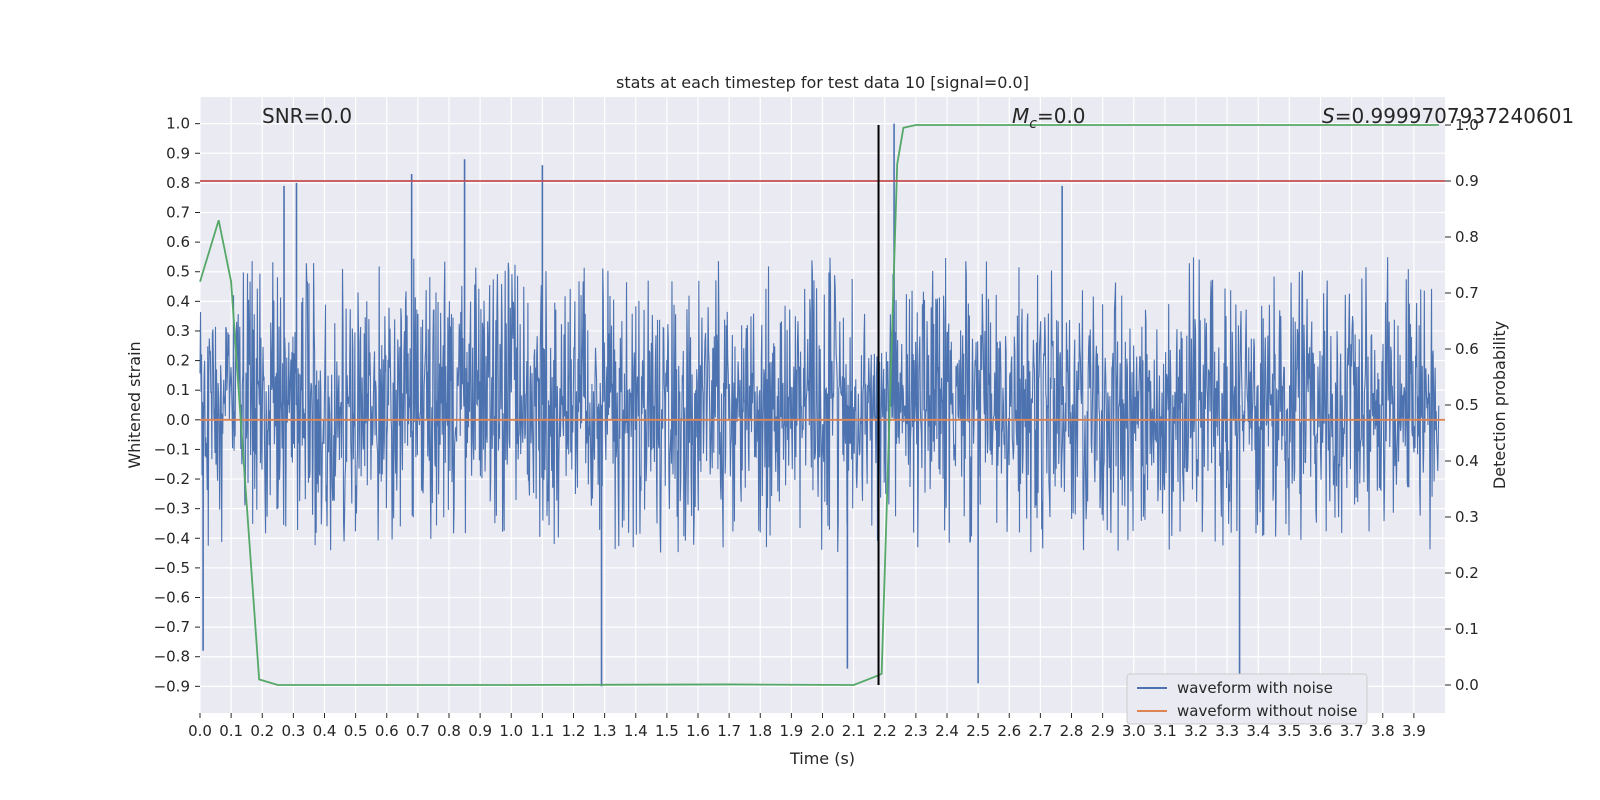  I want to click on x-tick-label: 0.6, so click(387, 731).